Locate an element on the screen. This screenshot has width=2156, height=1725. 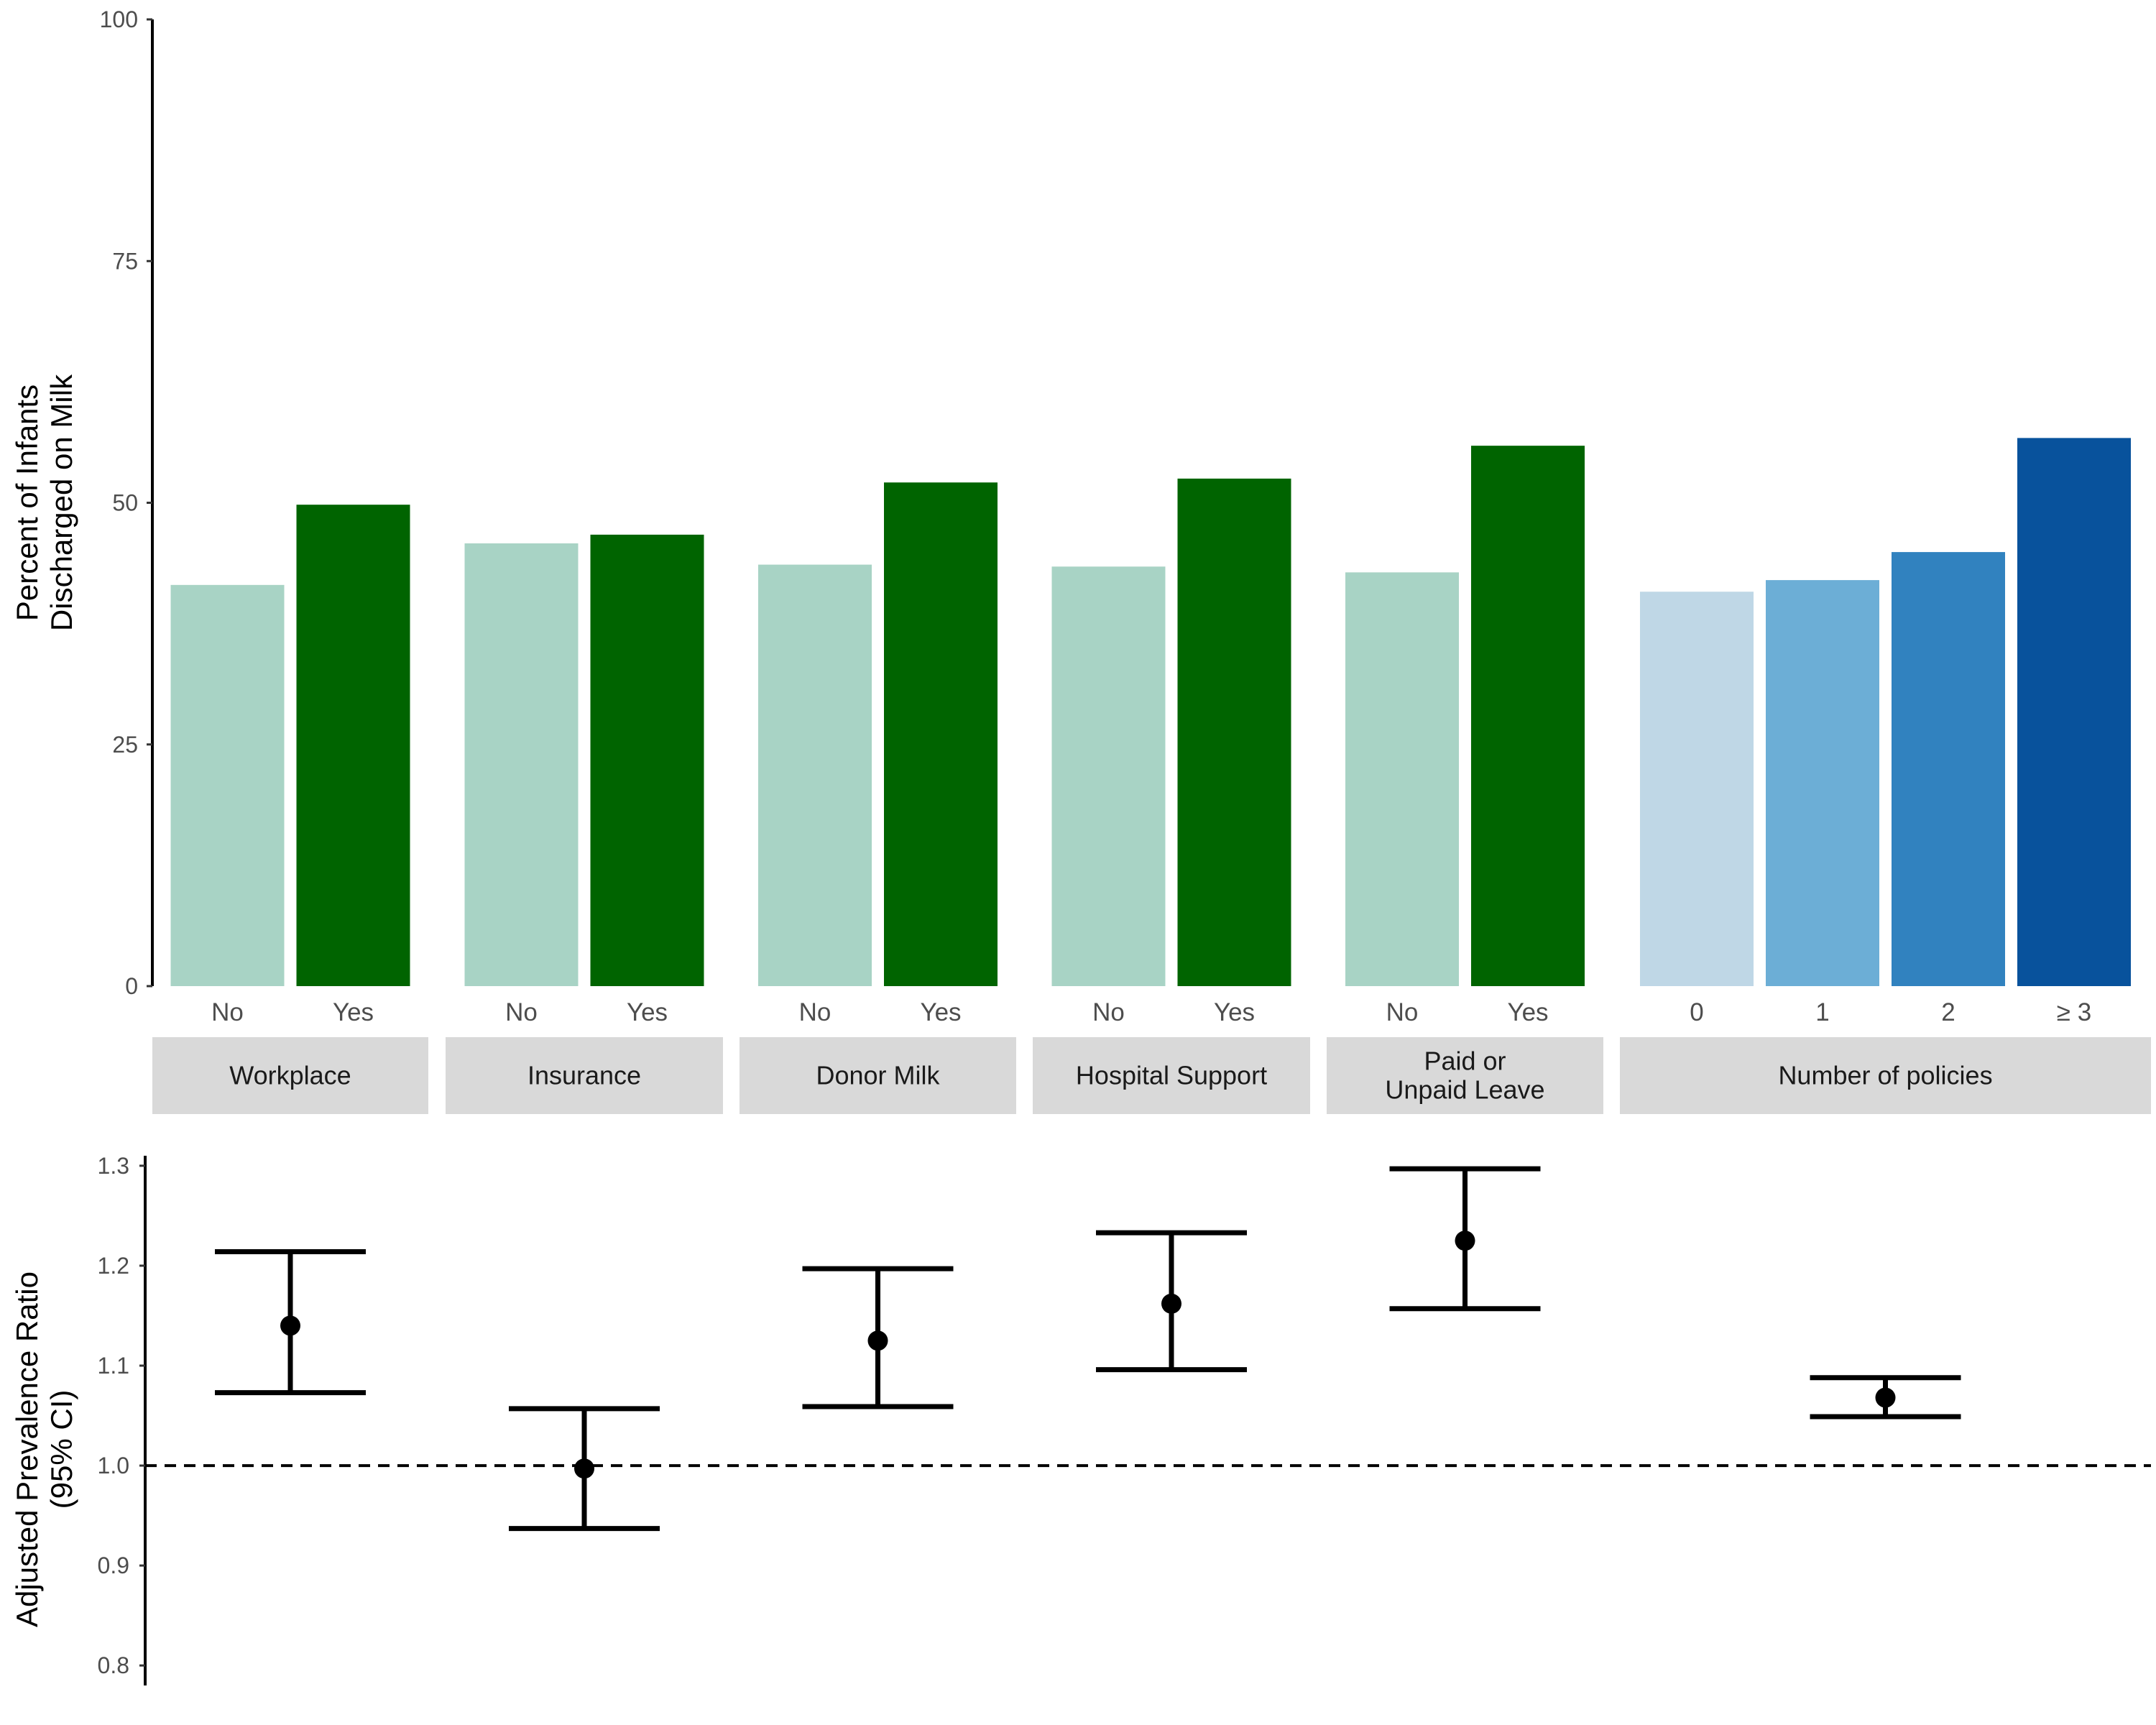
pr-y-tick-label: 0.9 is located at coordinates (113, 1565).